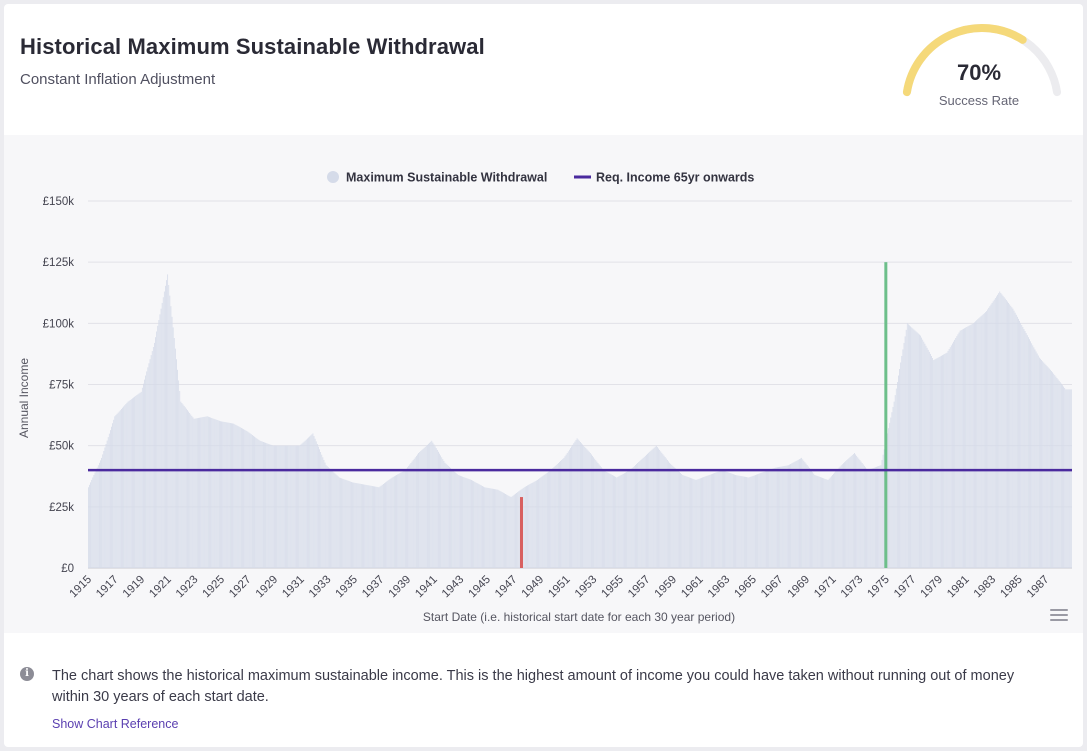  What do you see at coordinates (1059, 616) in the screenshot?
I see `chart-menu-icon` at bounding box center [1059, 616].